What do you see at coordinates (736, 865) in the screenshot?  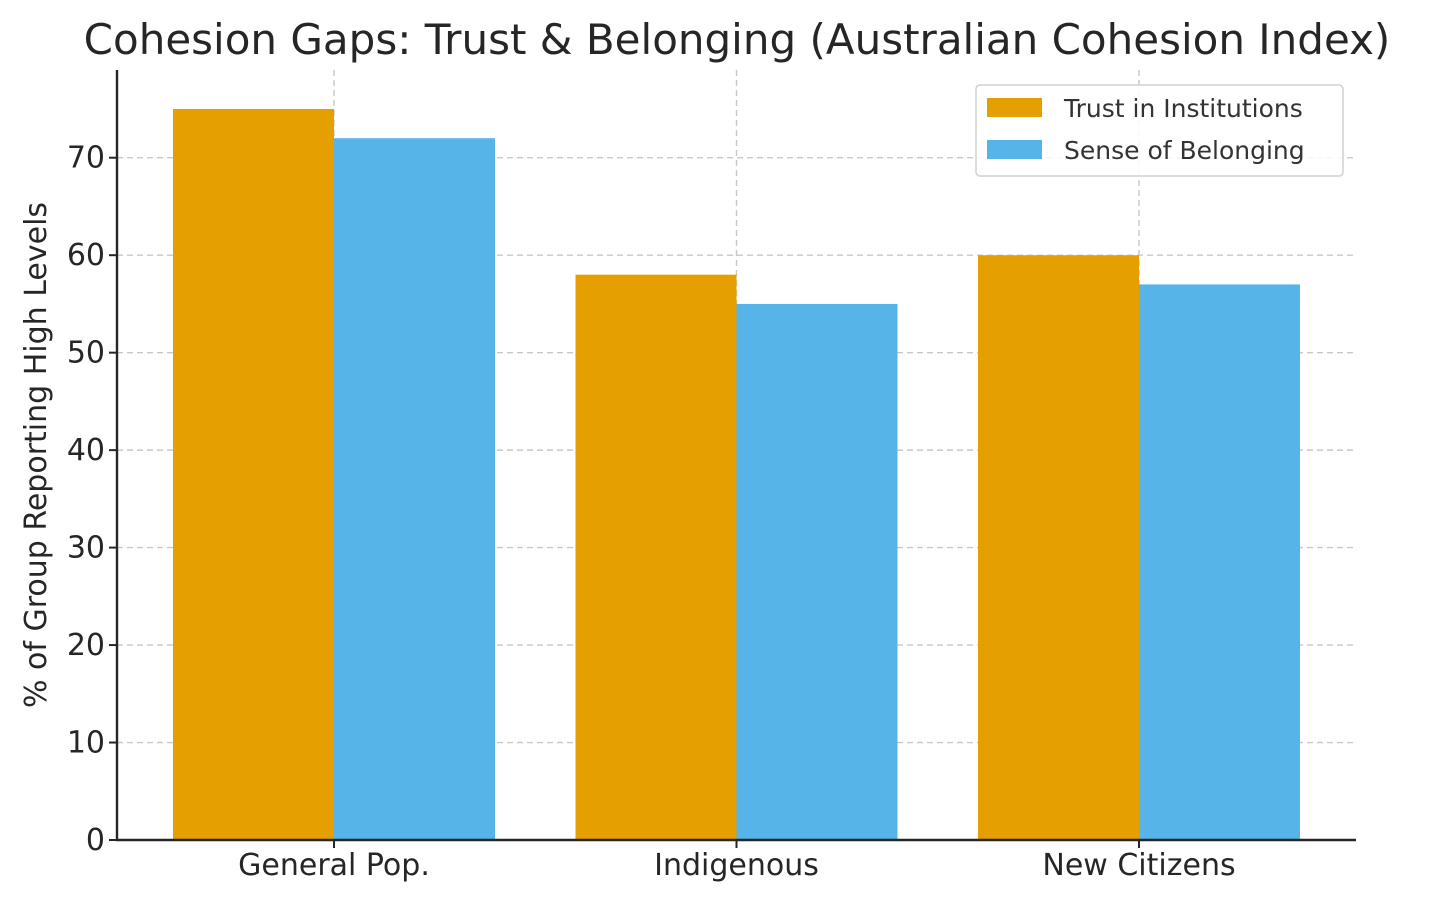 I see `x-tick-label: Indigenous` at bounding box center [736, 865].